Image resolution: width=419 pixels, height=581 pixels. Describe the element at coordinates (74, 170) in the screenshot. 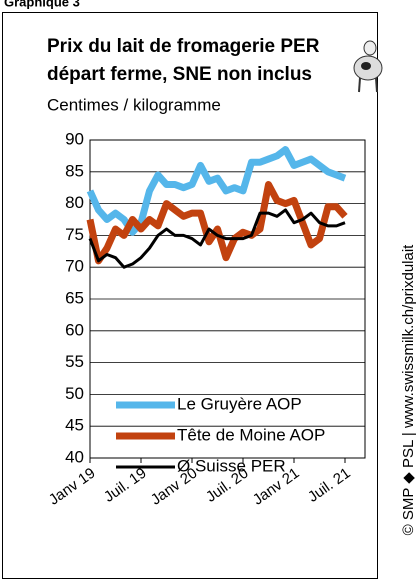

I see `y-tick-label: 85` at that location.